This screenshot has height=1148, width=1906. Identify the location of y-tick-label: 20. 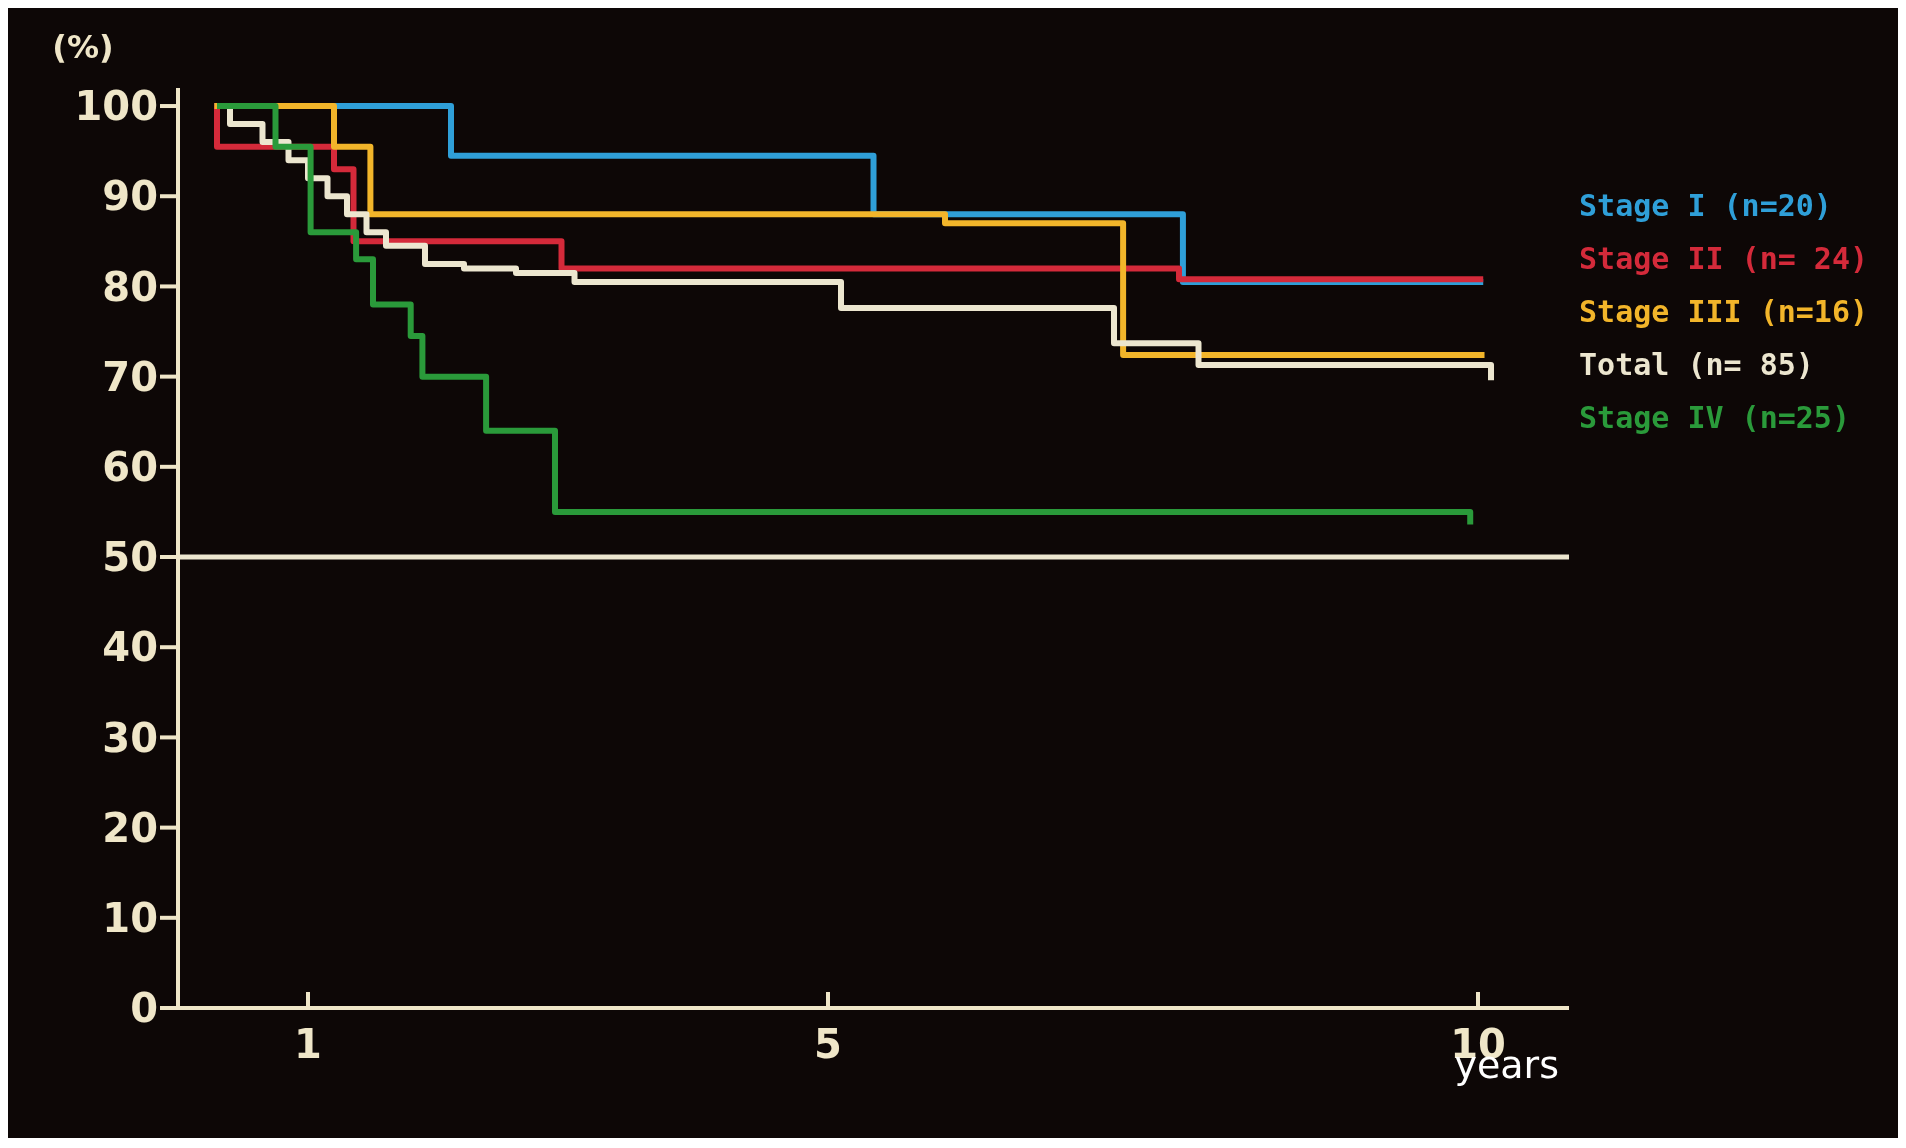
(130, 827).